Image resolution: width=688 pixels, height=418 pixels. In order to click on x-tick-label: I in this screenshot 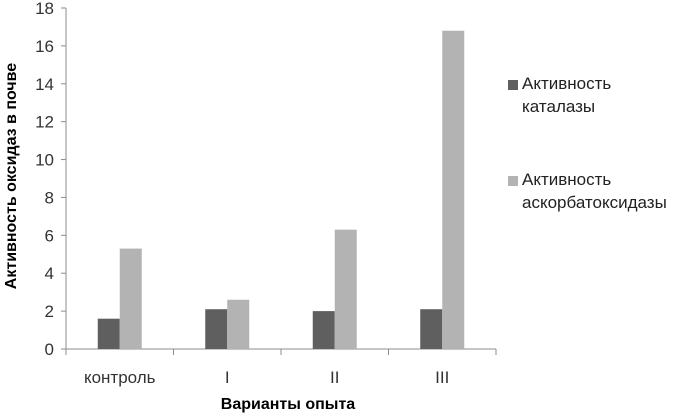, I will do `click(227, 377)`.